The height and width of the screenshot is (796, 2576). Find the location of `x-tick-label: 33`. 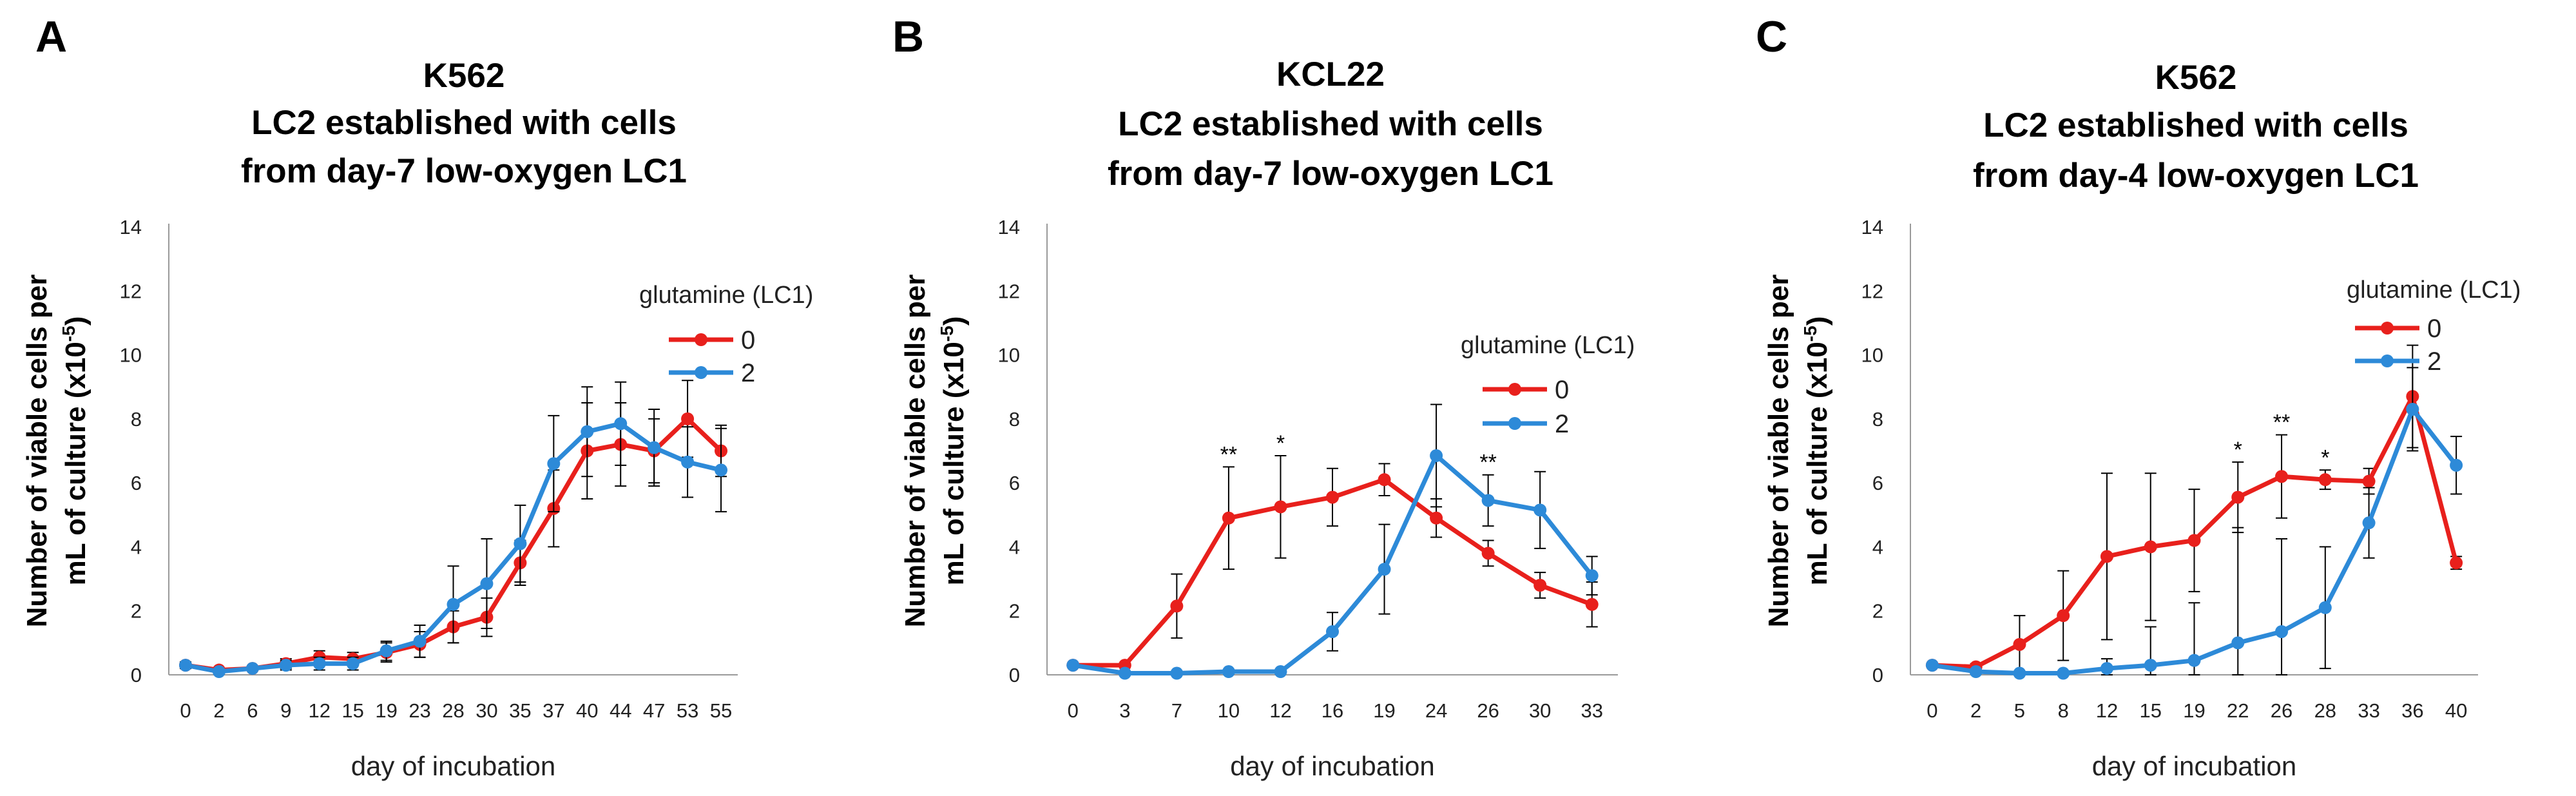

x-tick-label: 33 is located at coordinates (2368, 710).